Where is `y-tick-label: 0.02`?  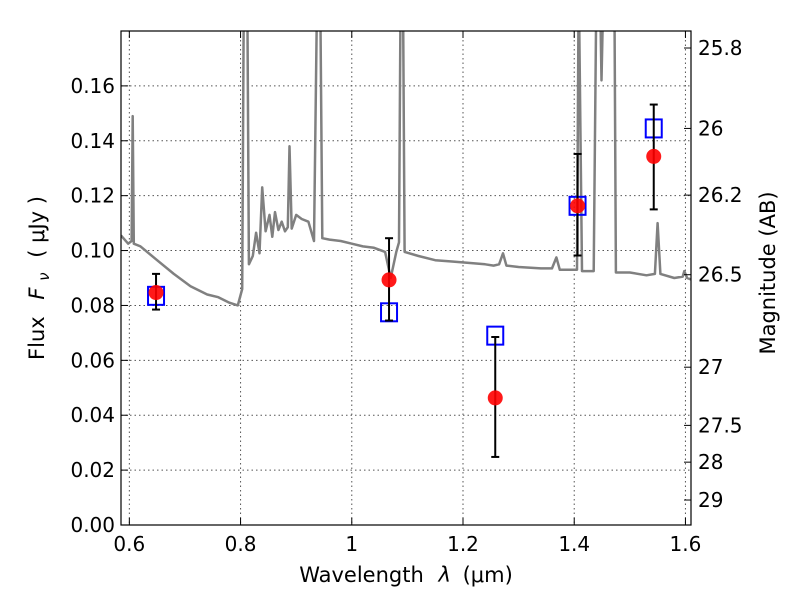
y-tick-label: 0.02 is located at coordinates (92, 470).